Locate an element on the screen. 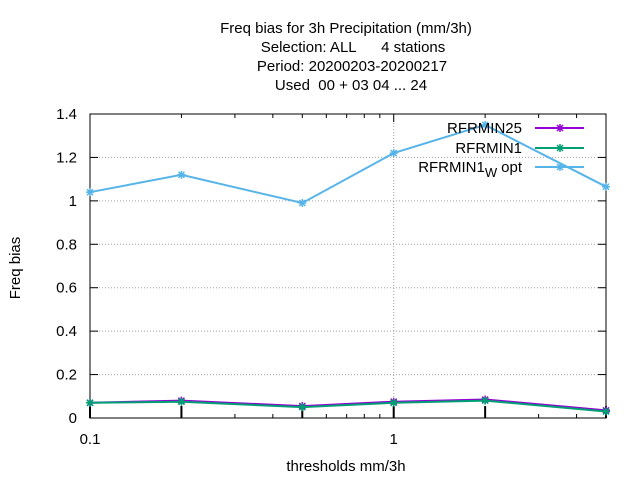 Image resolution: width=640 pixels, height=480 pixels. legend-entry-2: RFRMIN1 is located at coordinates (519, 148).